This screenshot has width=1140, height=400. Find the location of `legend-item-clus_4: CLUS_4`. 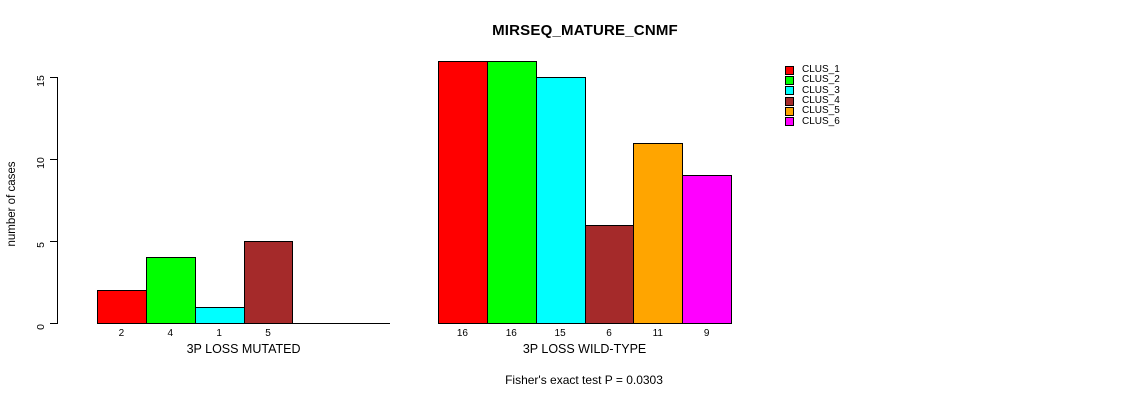

legend-item-clus_4: CLUS_4 is located at coordinates (812, 101).